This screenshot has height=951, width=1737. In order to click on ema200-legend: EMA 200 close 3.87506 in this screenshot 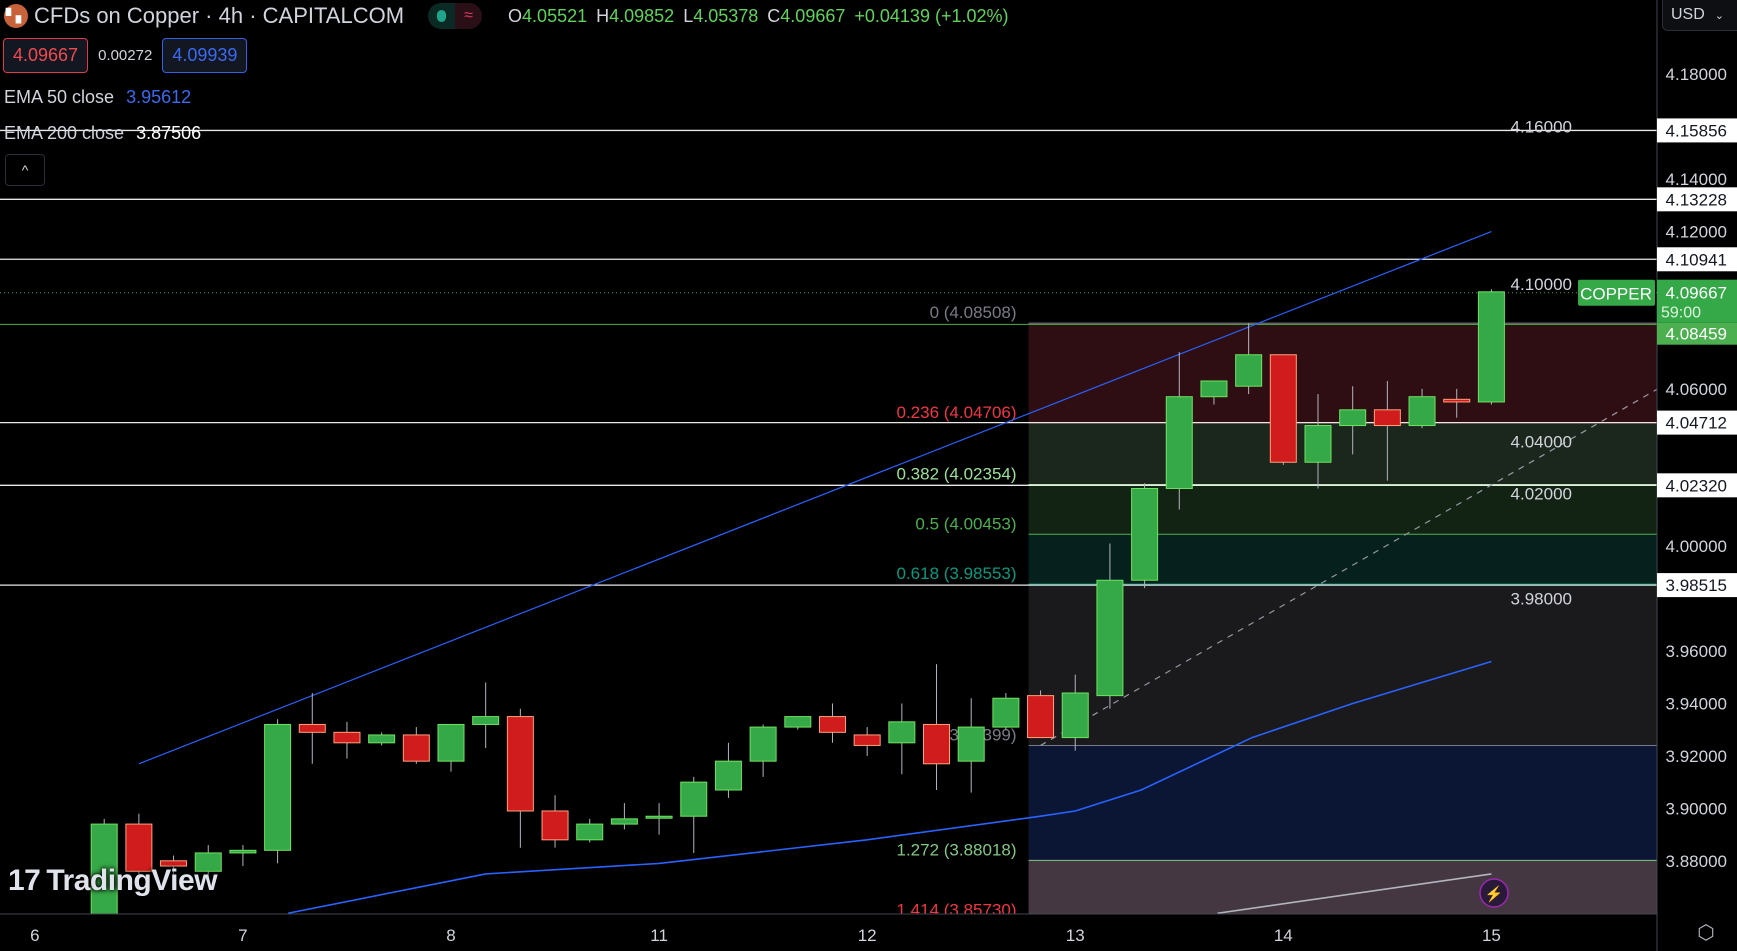, I will do `click(102, 133)`.